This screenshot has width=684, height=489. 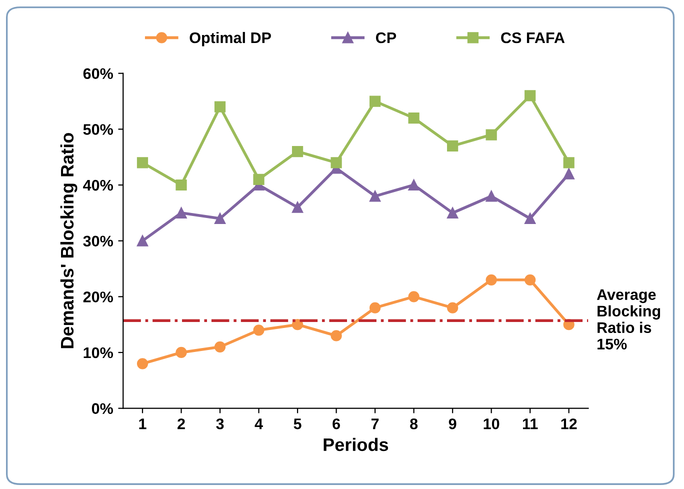 What do you see at coordinates (569, 424) in the screenshot?
I see `x-tick-label: 12` at bounding box center [569, 424].